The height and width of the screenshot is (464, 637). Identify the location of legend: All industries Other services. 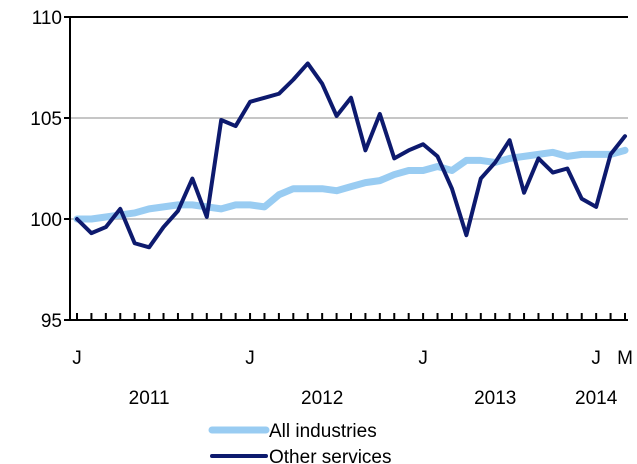
(299, 442).